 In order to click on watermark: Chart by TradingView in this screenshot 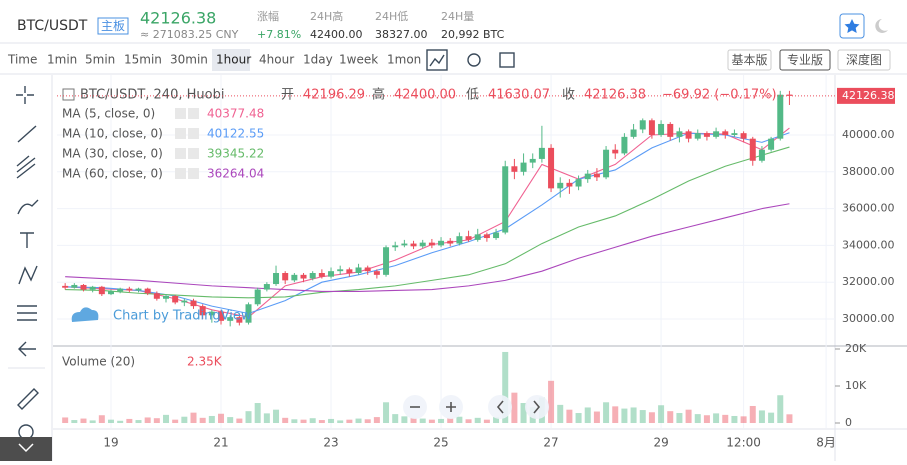, I will do `click(182, 316)`.